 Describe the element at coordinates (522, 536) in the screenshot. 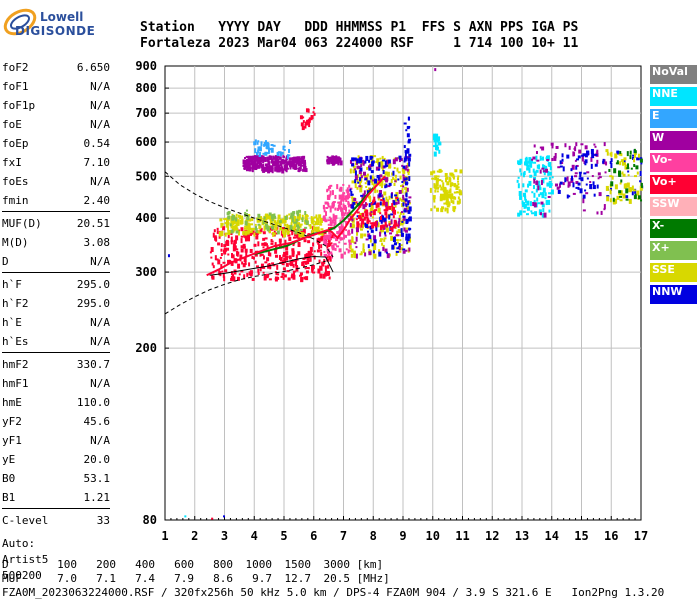

I see `x-tick-label: 13` at that location.